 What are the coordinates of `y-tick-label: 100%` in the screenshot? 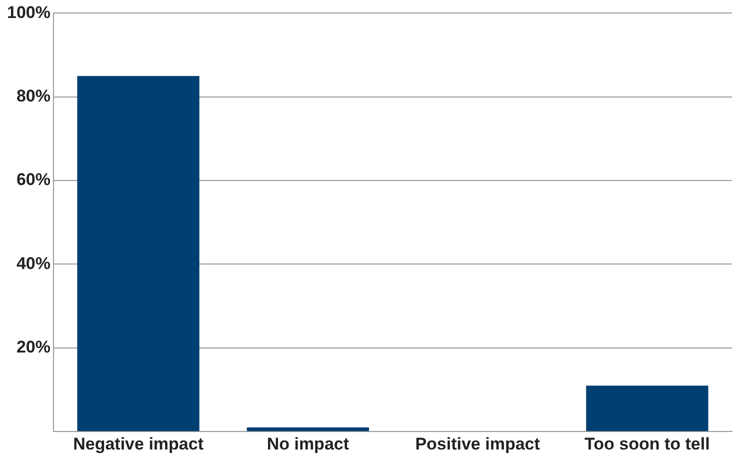 It's located at (28, 12).